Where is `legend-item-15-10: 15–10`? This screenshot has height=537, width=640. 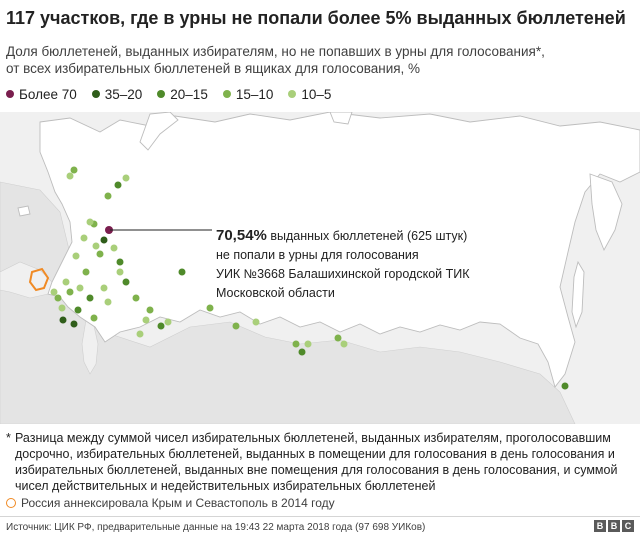
legend-item-15-10: 15–10 is located at coordinates (248, 94).